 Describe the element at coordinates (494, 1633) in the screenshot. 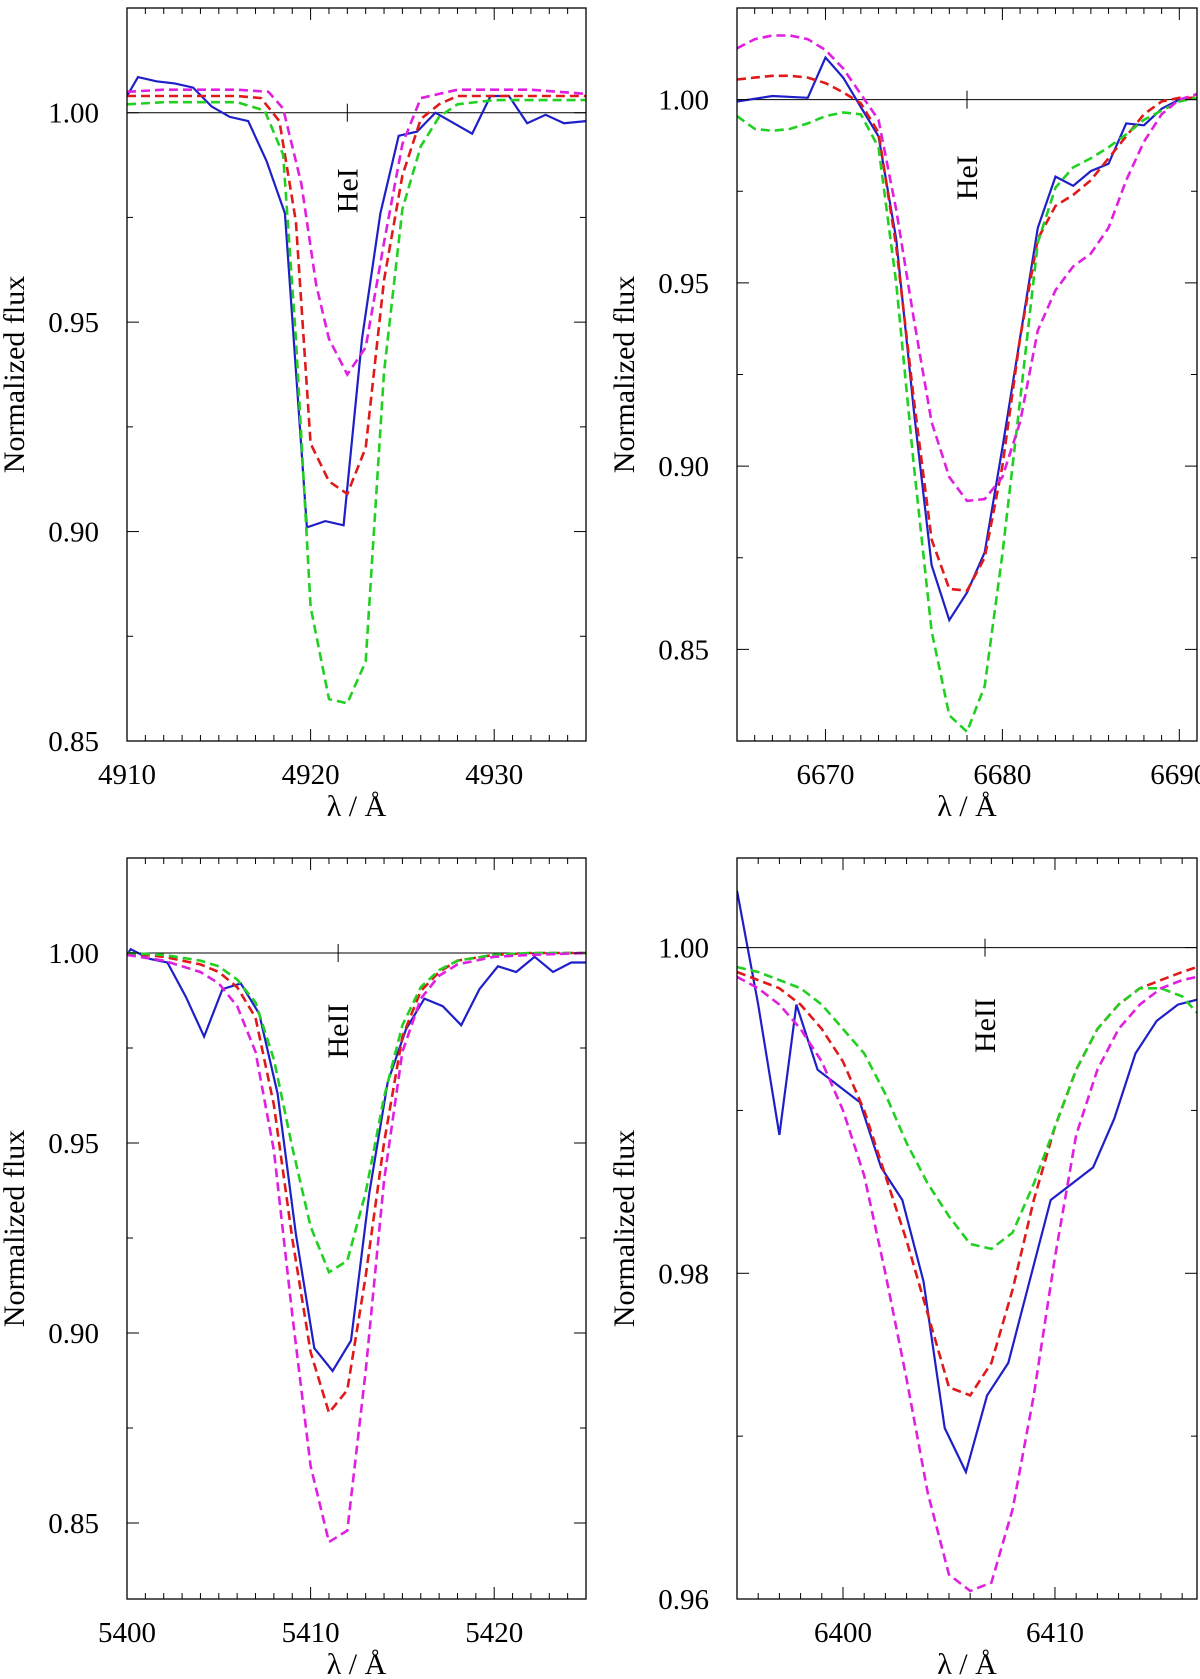

I see `x-tick-label: 5420` at that location.